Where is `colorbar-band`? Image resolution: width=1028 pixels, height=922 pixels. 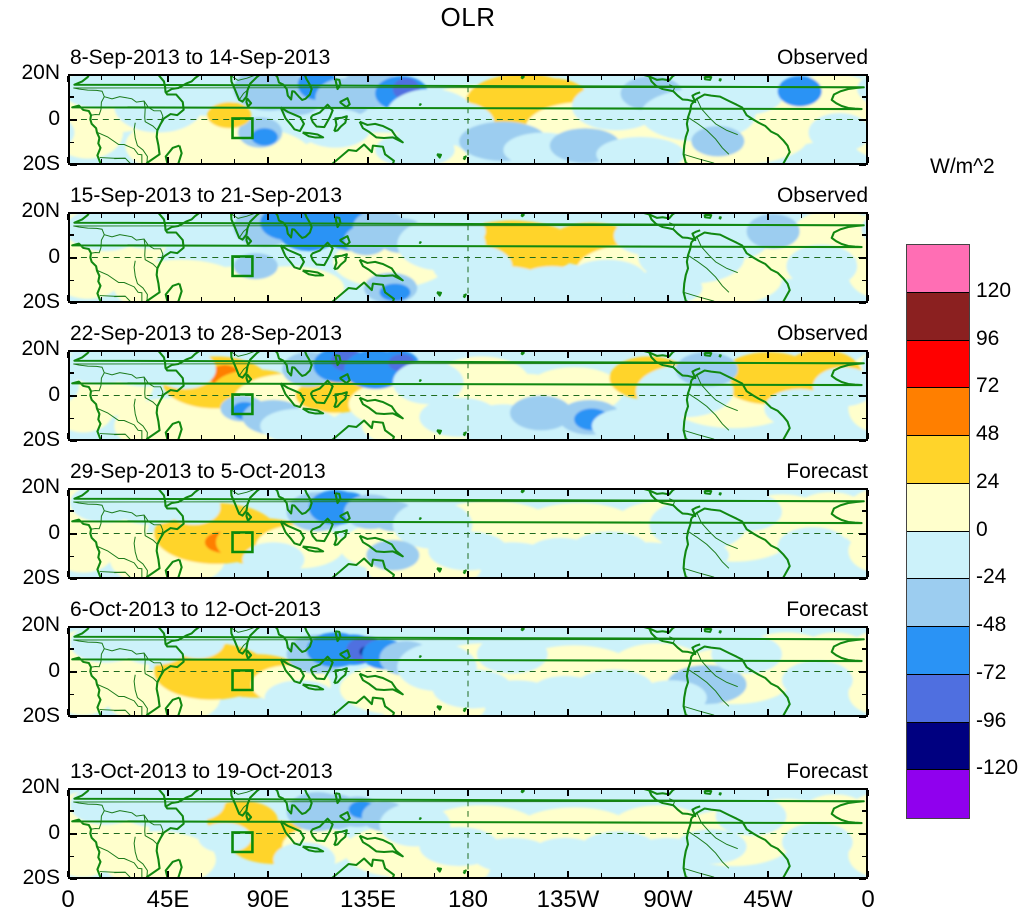 colorbar-band is located at coordinates (938, 507).